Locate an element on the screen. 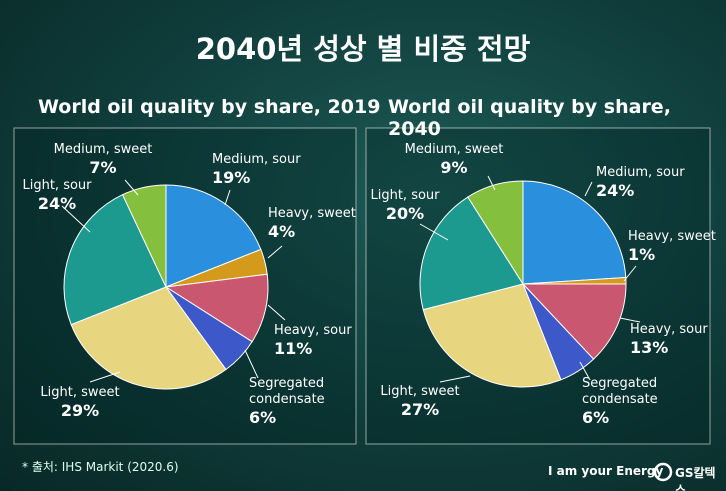 The image size is (726, 491). logo: GS칼텍스 is located at coordinates (695, 478).